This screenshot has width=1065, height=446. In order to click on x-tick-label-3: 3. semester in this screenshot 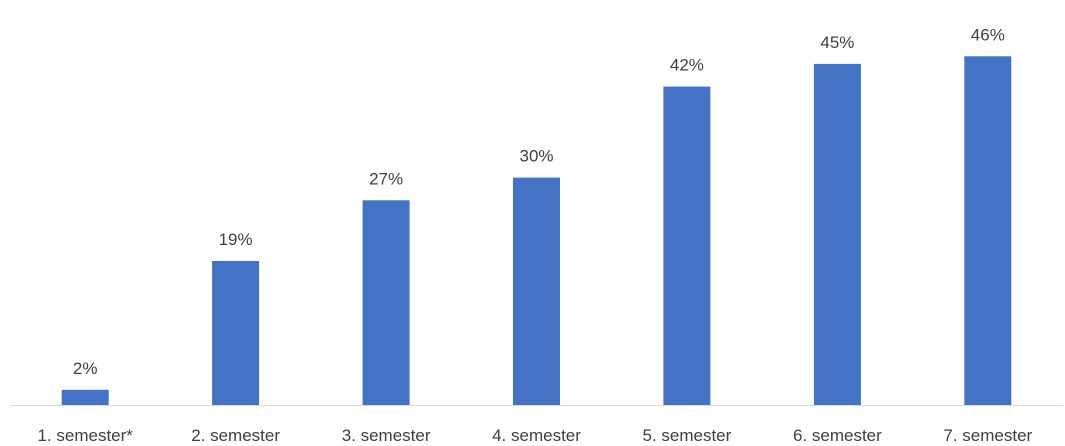, I will do `click(386, 435)`.